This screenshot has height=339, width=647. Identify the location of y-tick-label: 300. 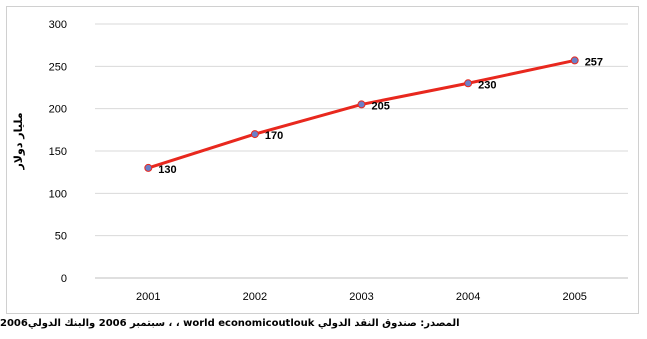
(58, 25).